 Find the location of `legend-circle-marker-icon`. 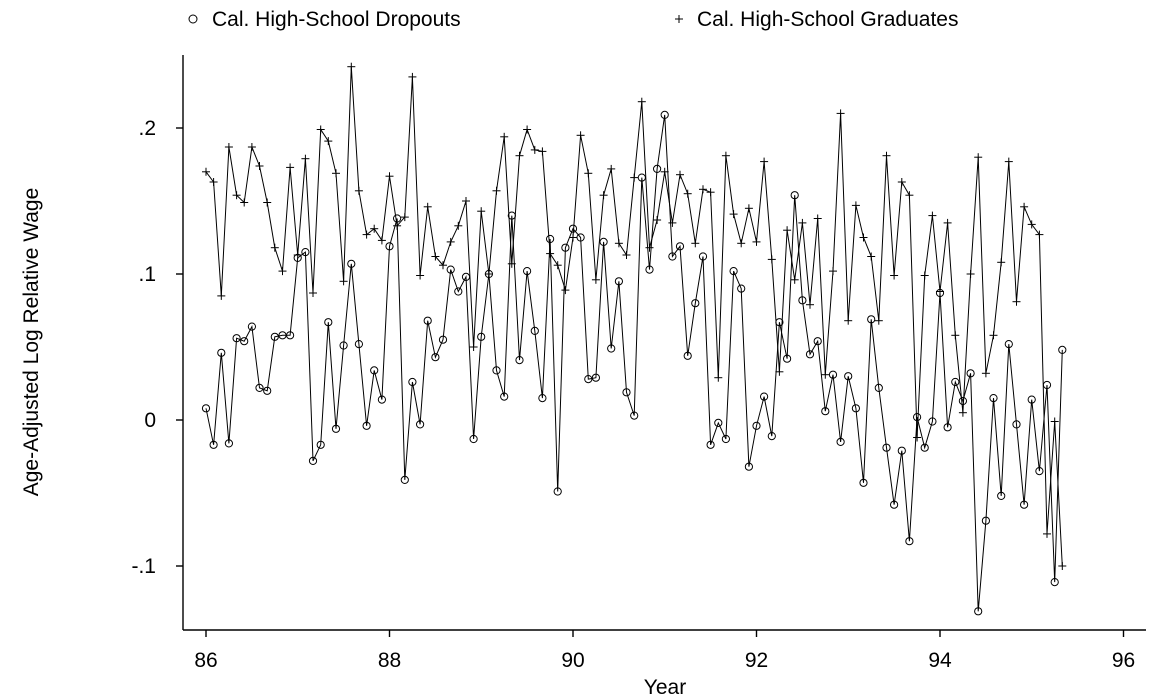

legend-circle-marker-icon is located at coordinates (193, 19).